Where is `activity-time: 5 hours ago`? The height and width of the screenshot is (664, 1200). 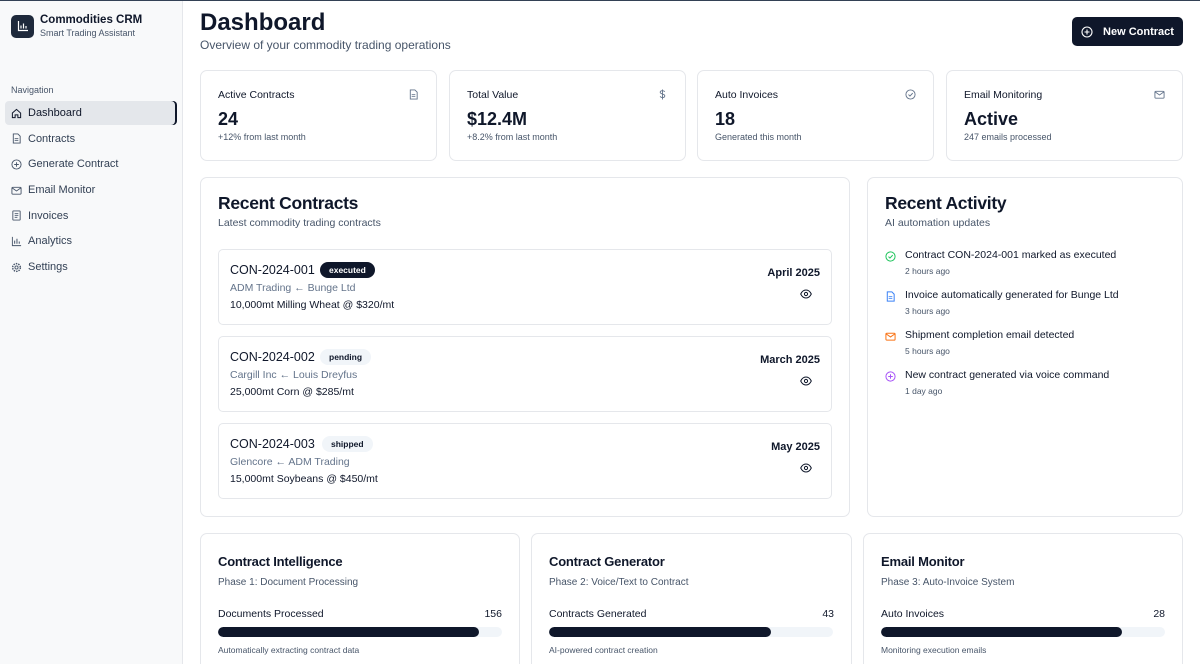
activity-time: 5 hours ago is located at coordinates (927, 351).